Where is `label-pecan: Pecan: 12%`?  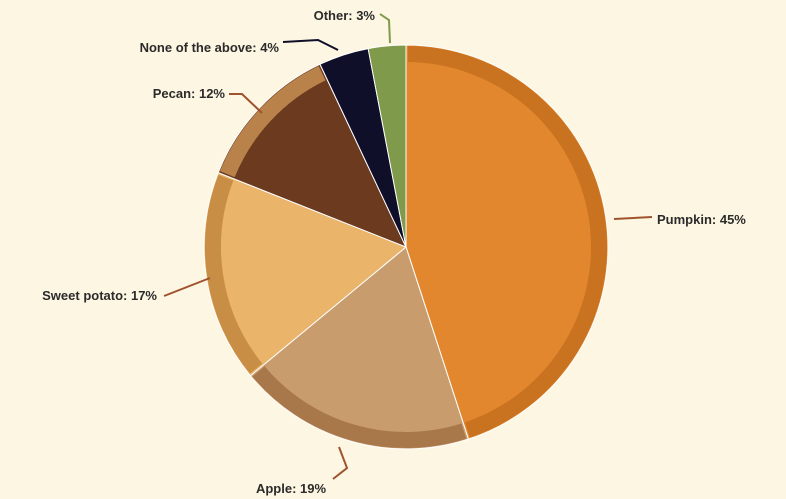 label-pecan: Pecan: 12% is located at coordinates (189, 93).